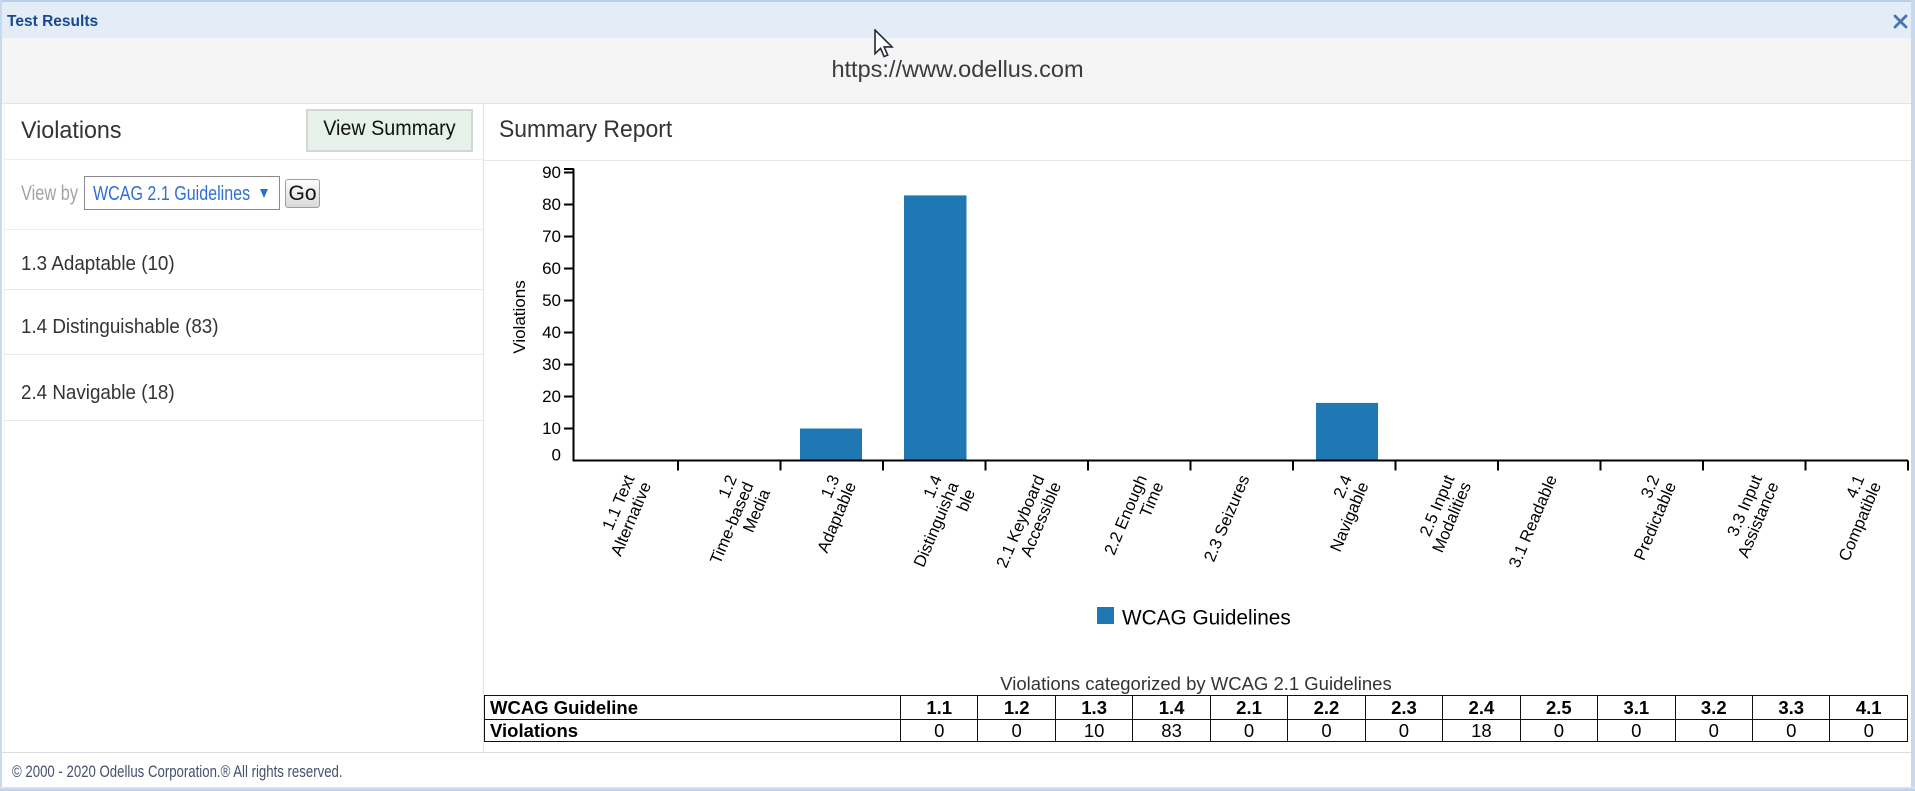  Describe the element at coordinates (1533, 521) in the screenshot. I see `svg-text: 3.1 Readable` at that location.